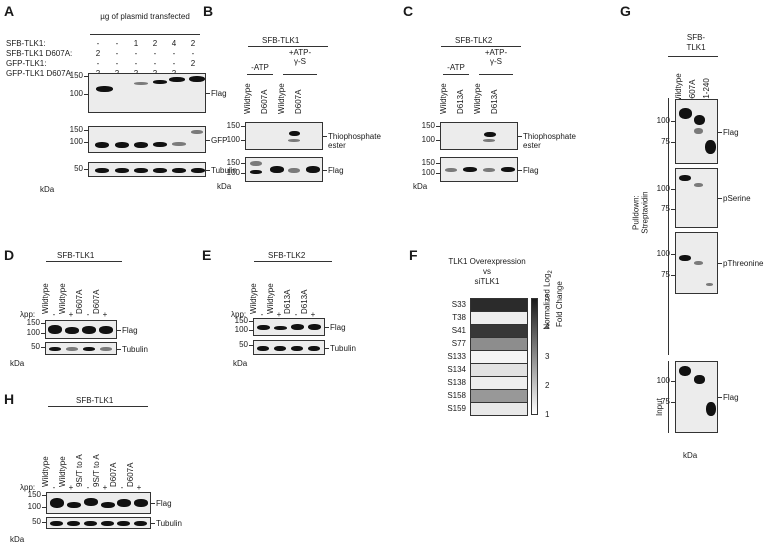  What do you see at coordinates (155, 43) in the screenshot?
I see `condition-value: 2` at bounding box center [155, 43].